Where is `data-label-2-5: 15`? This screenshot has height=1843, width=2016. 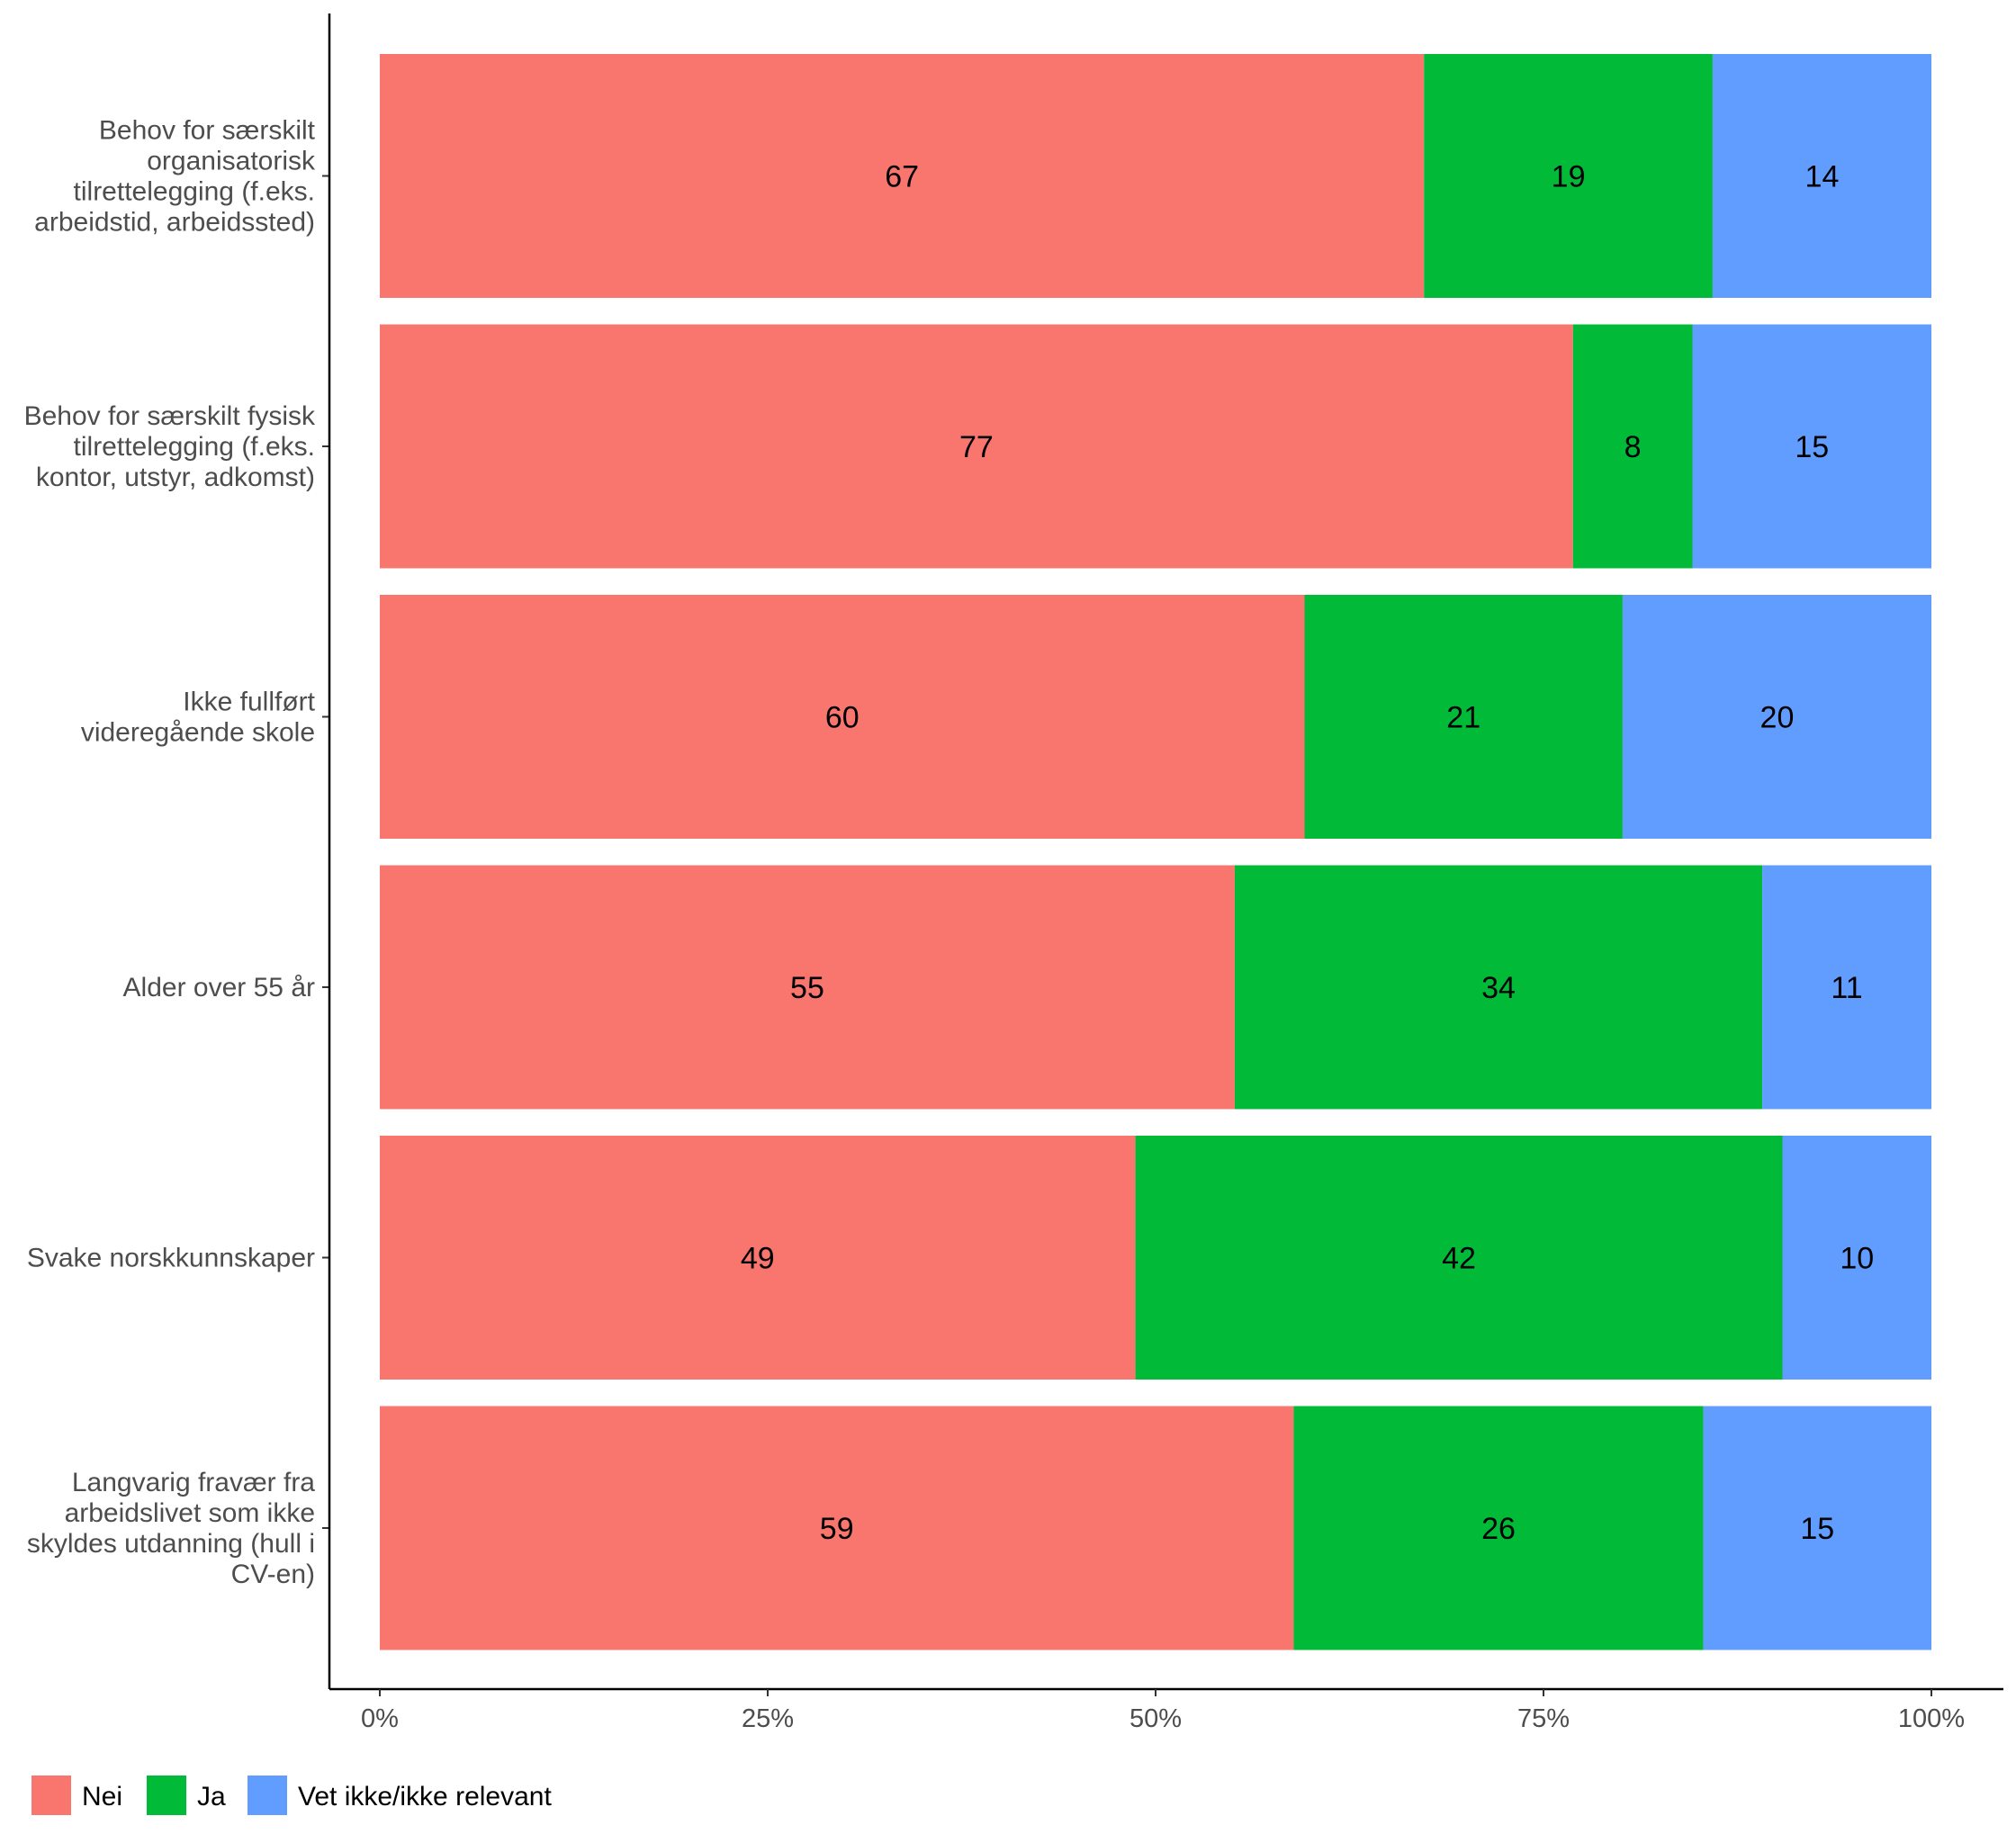
data-label-2-5: 15 is located at coordinates (1817, 1529).